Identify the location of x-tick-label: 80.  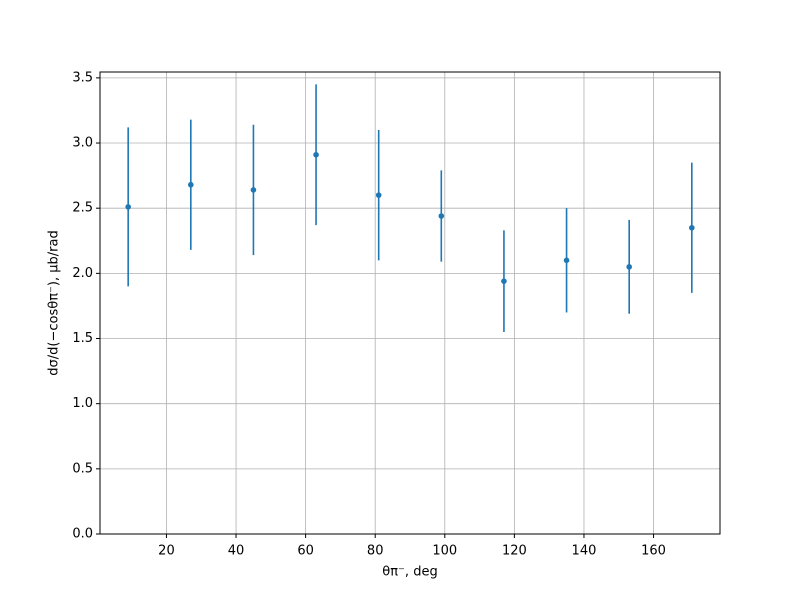
(375, 551).